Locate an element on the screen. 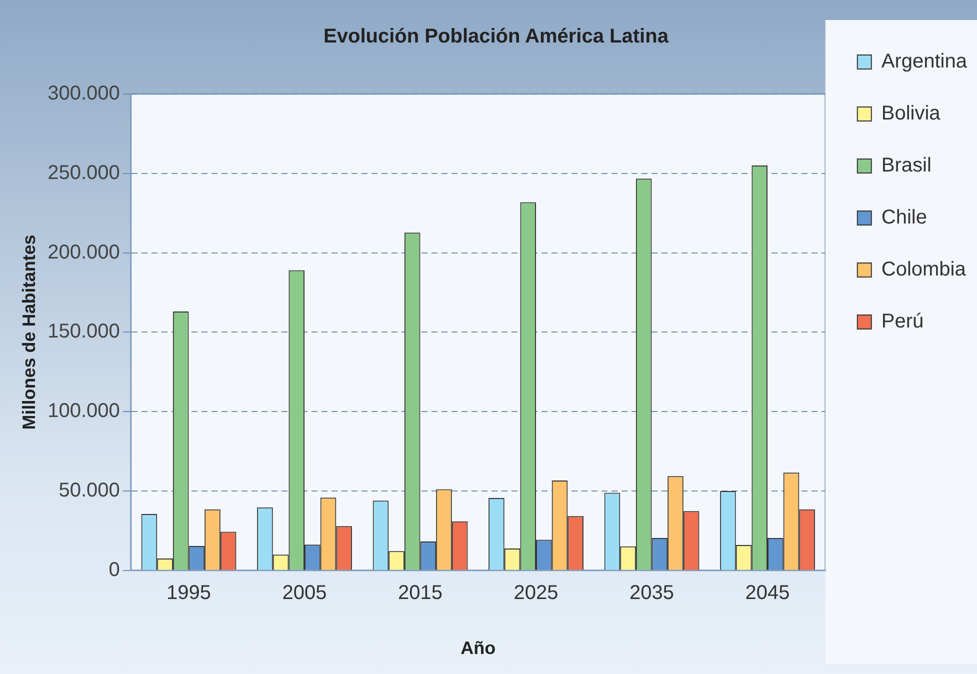 This screenshot has height=674, width=977. y-tick-label: 150.000 is located at coordinates (84, 331).